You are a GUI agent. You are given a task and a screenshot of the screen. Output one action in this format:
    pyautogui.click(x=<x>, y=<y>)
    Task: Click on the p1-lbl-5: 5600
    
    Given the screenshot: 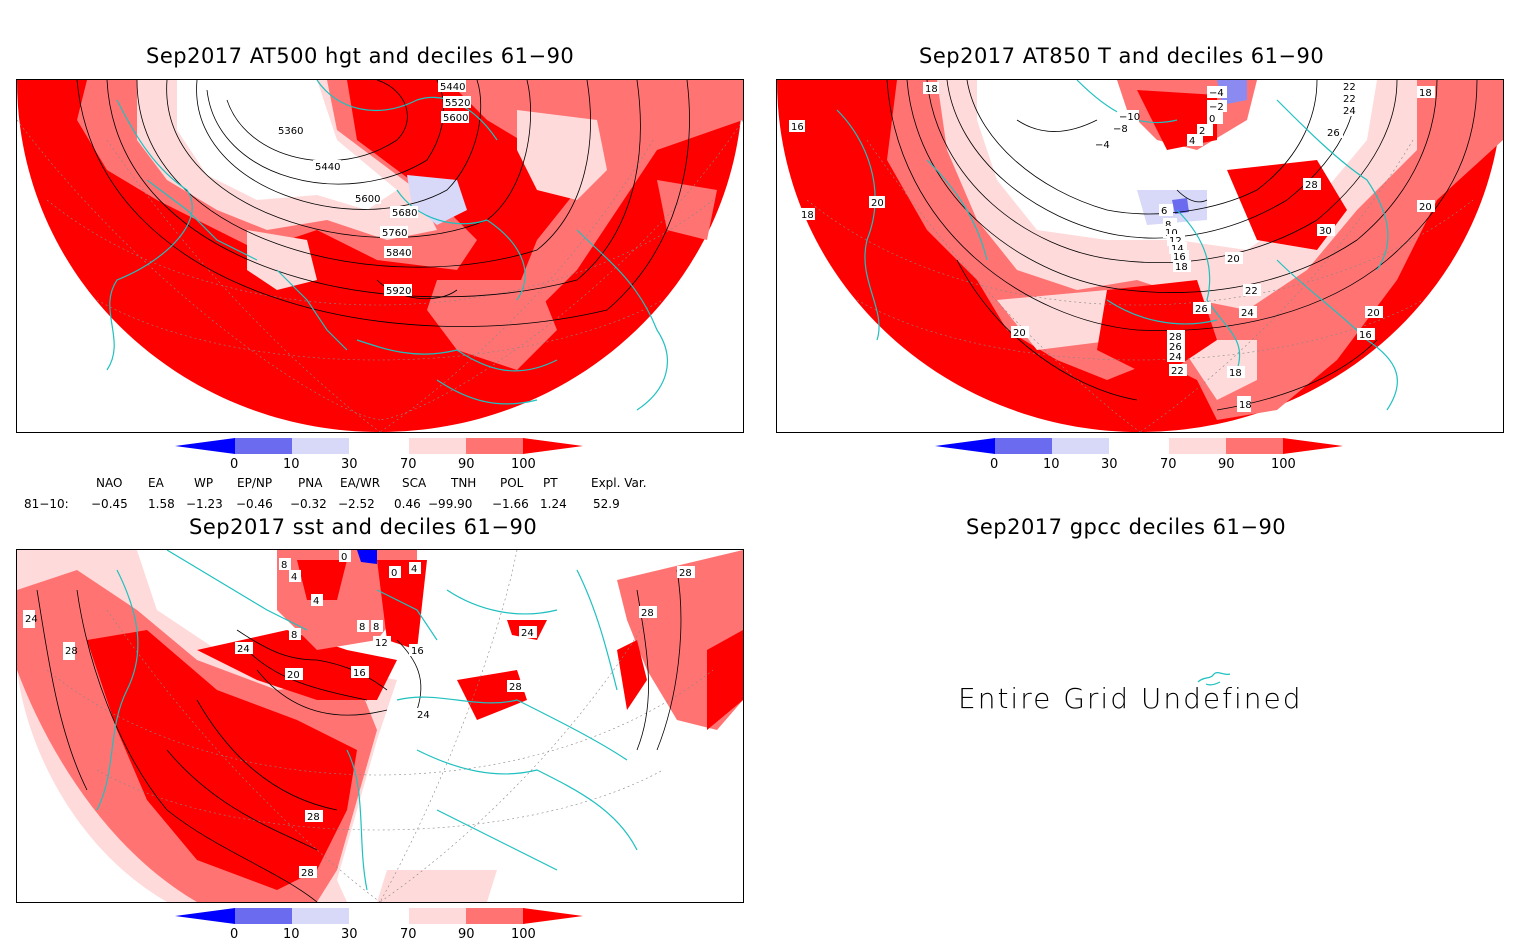 What is the action you would take?
    pyautogui.click(x=367, y=199)
    